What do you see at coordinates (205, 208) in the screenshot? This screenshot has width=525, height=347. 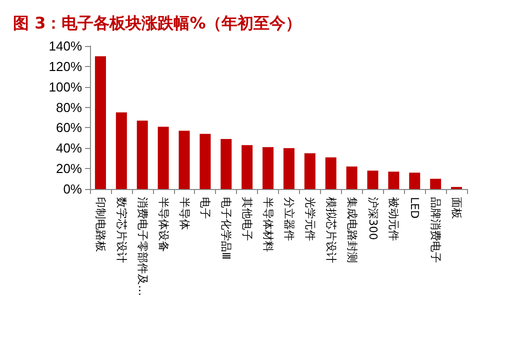 I see `x-tick-label: 电子` at bounding box center [205, 208].